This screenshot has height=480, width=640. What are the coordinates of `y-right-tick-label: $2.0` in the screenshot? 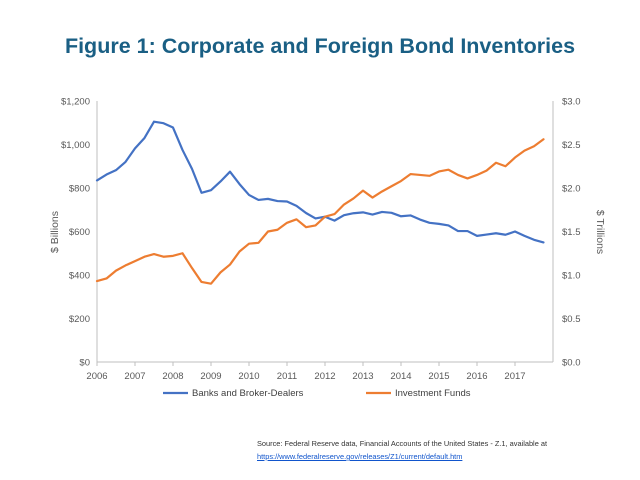 It's located at (571, 189).